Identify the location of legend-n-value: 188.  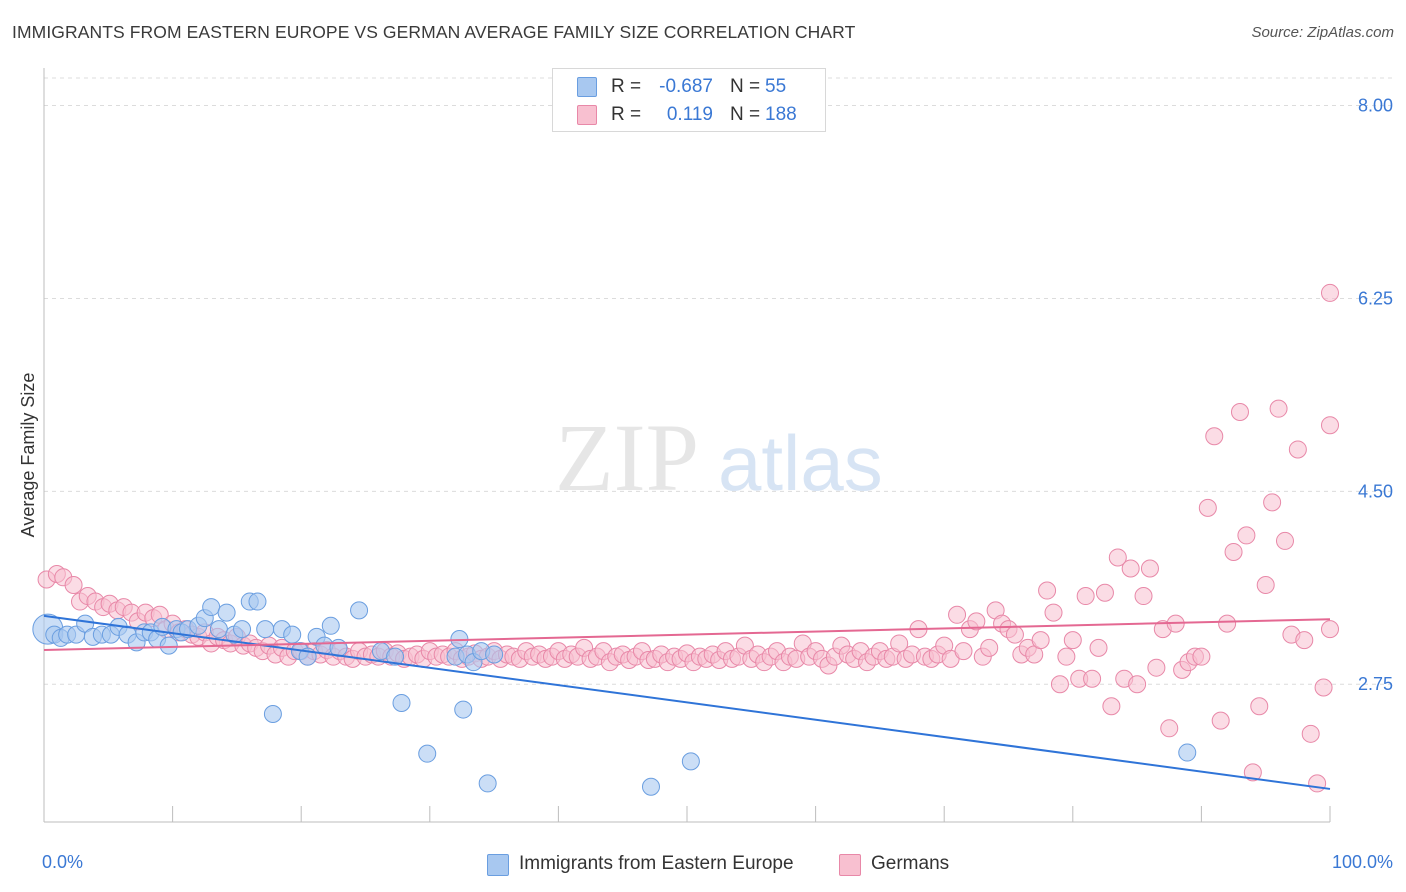
(781, 114).